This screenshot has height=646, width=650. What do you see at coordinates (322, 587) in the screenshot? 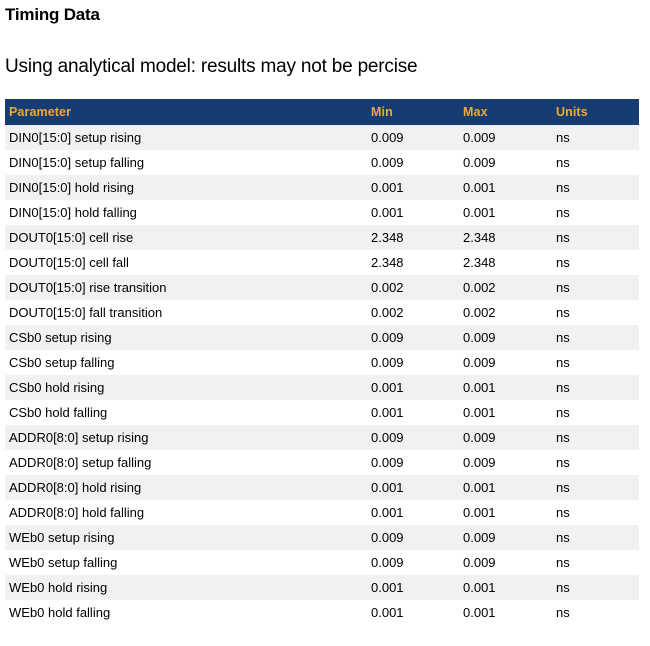
I see `table-row: WEb0 hold rising 0.001 0.001 ns` at bounding box center [322, 587].